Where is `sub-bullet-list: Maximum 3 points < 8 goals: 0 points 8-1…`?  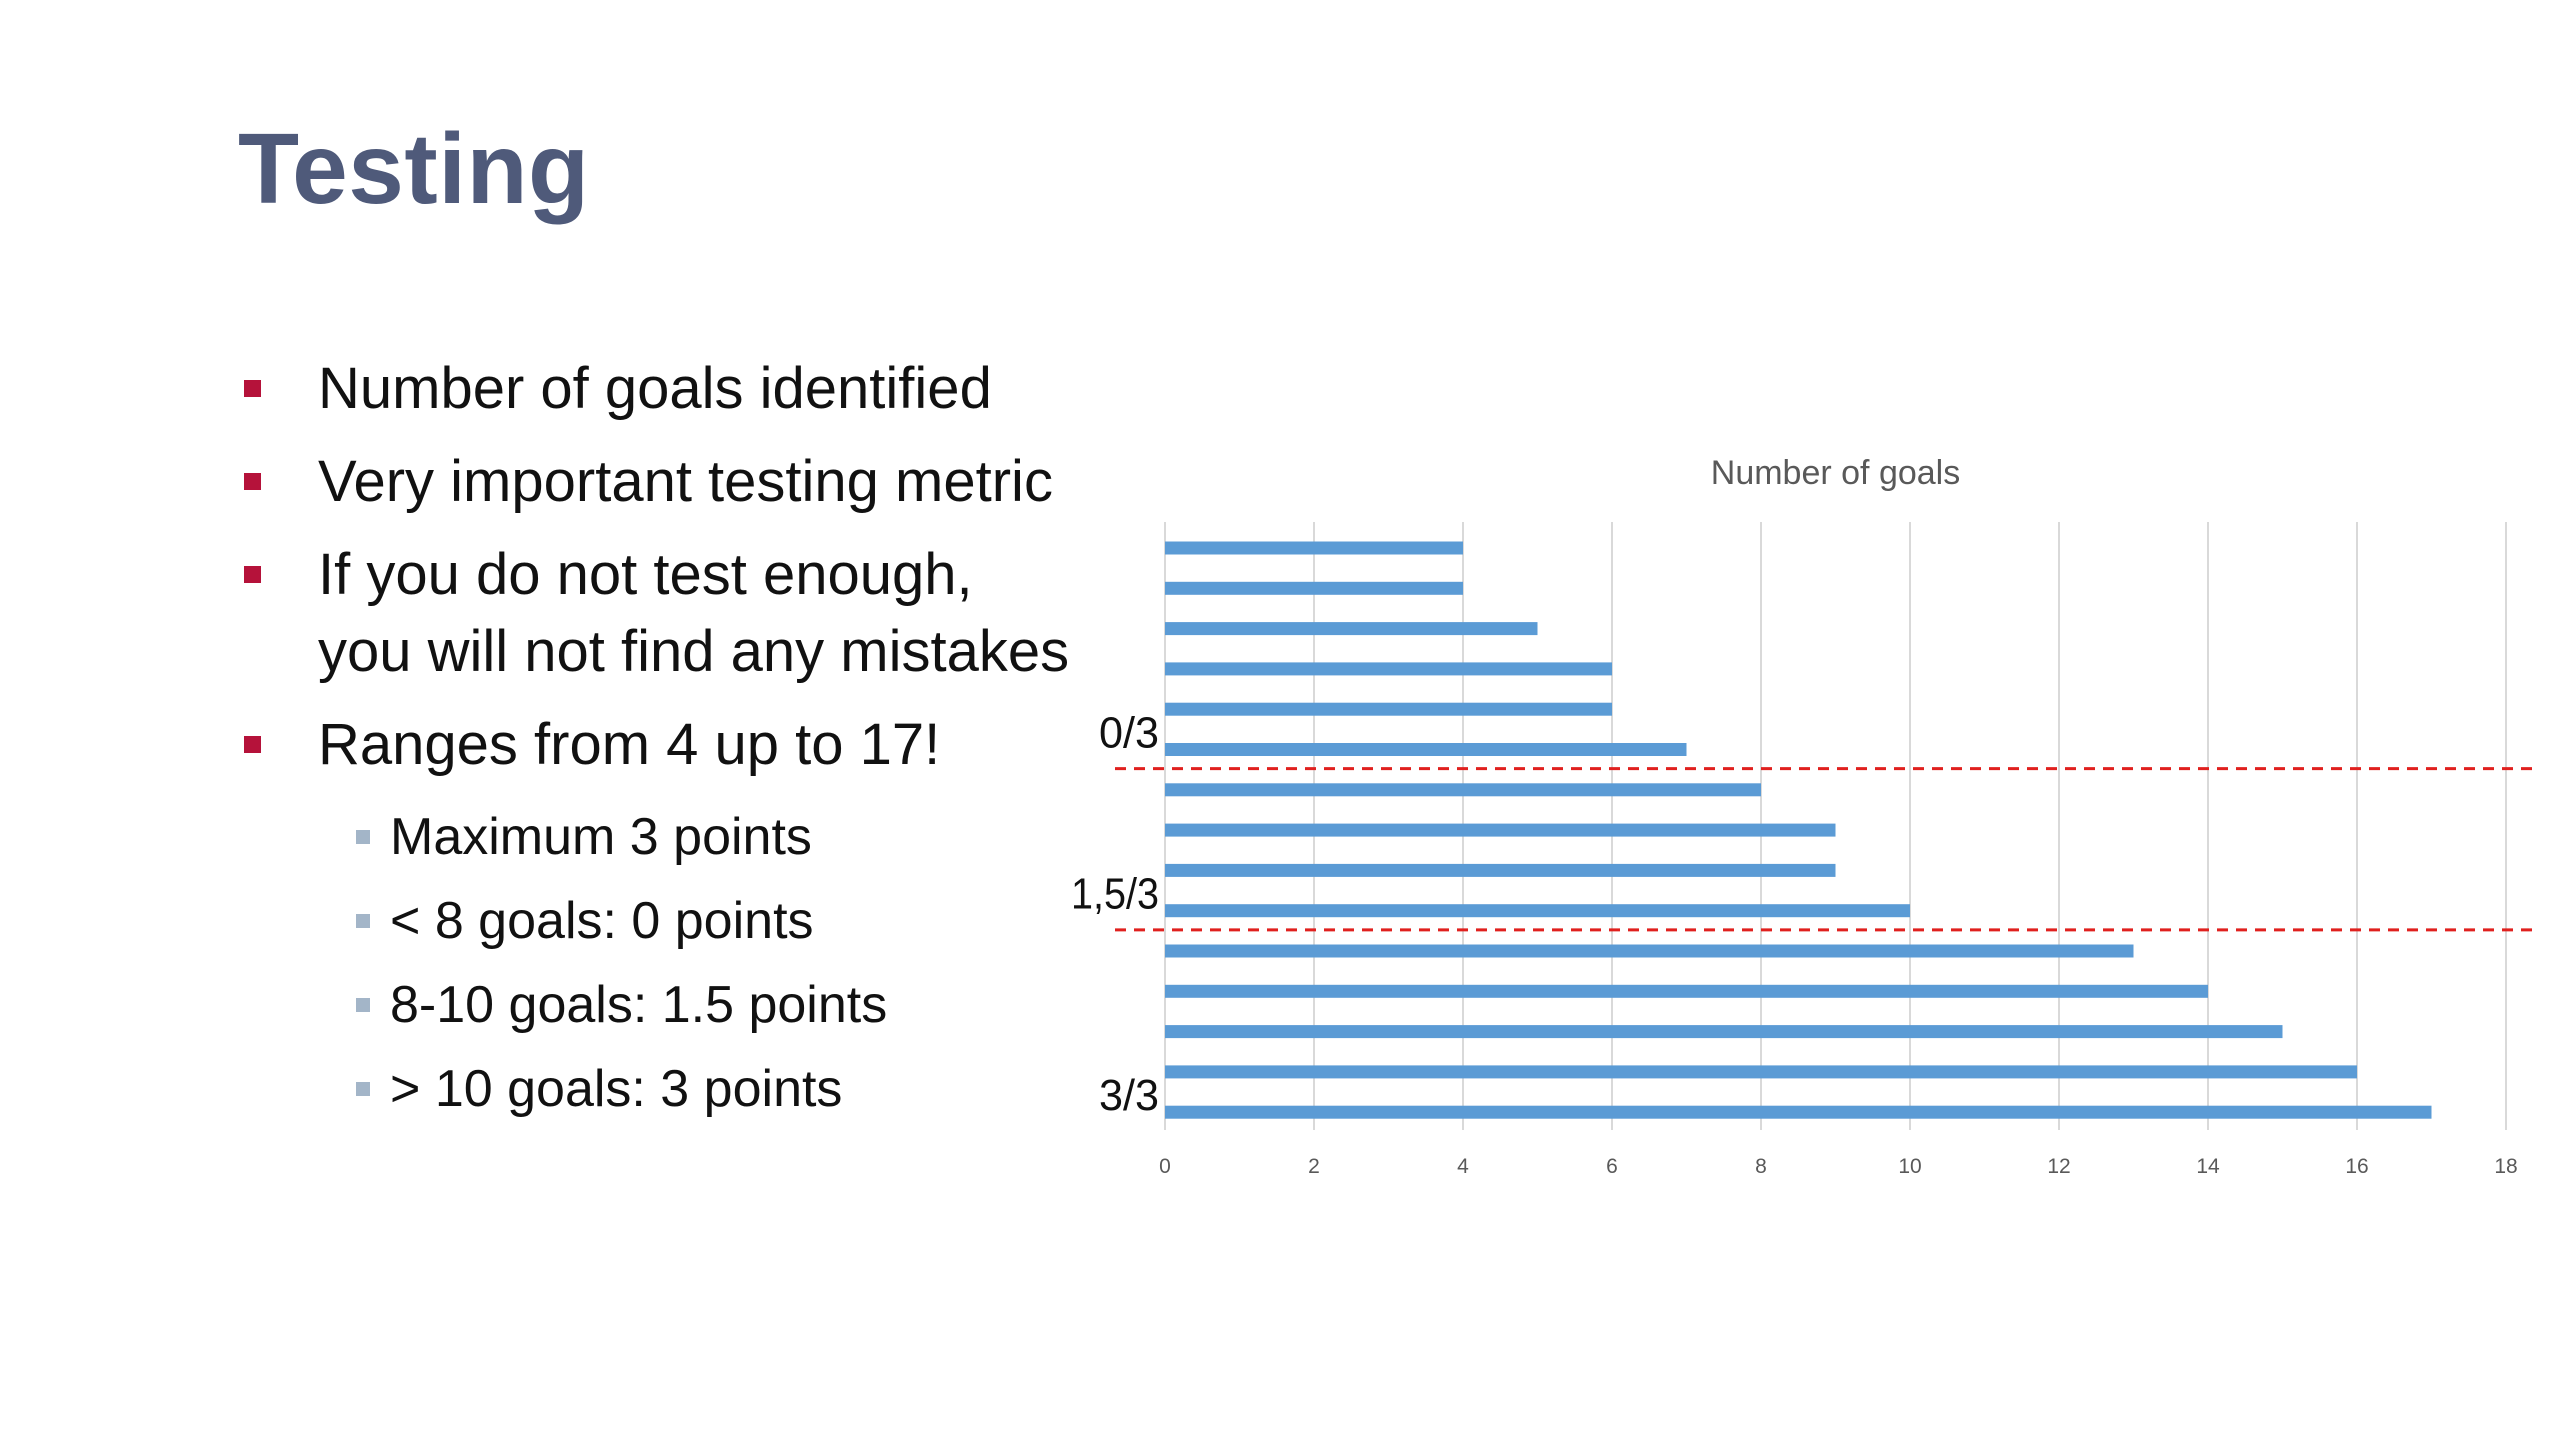 sub-bullet-list: Maximum 3 points < 8 goals: 0 points 8-1… is located at coordinates (655, 963).